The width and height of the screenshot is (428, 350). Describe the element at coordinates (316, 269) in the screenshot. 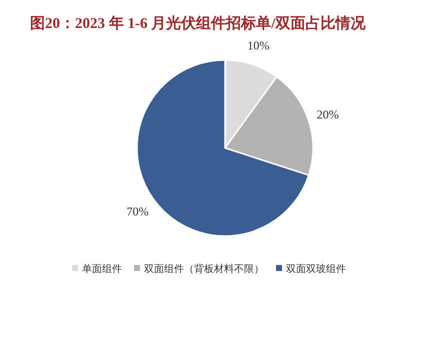

I see `legend-label: 双面双玻组件` at that location.